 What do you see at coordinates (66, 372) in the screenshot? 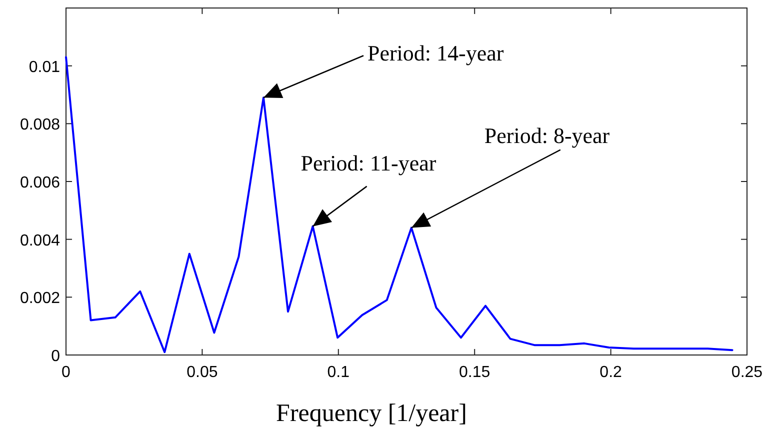
I see `x-tick-label: 0` at bounding box center [66, 372].